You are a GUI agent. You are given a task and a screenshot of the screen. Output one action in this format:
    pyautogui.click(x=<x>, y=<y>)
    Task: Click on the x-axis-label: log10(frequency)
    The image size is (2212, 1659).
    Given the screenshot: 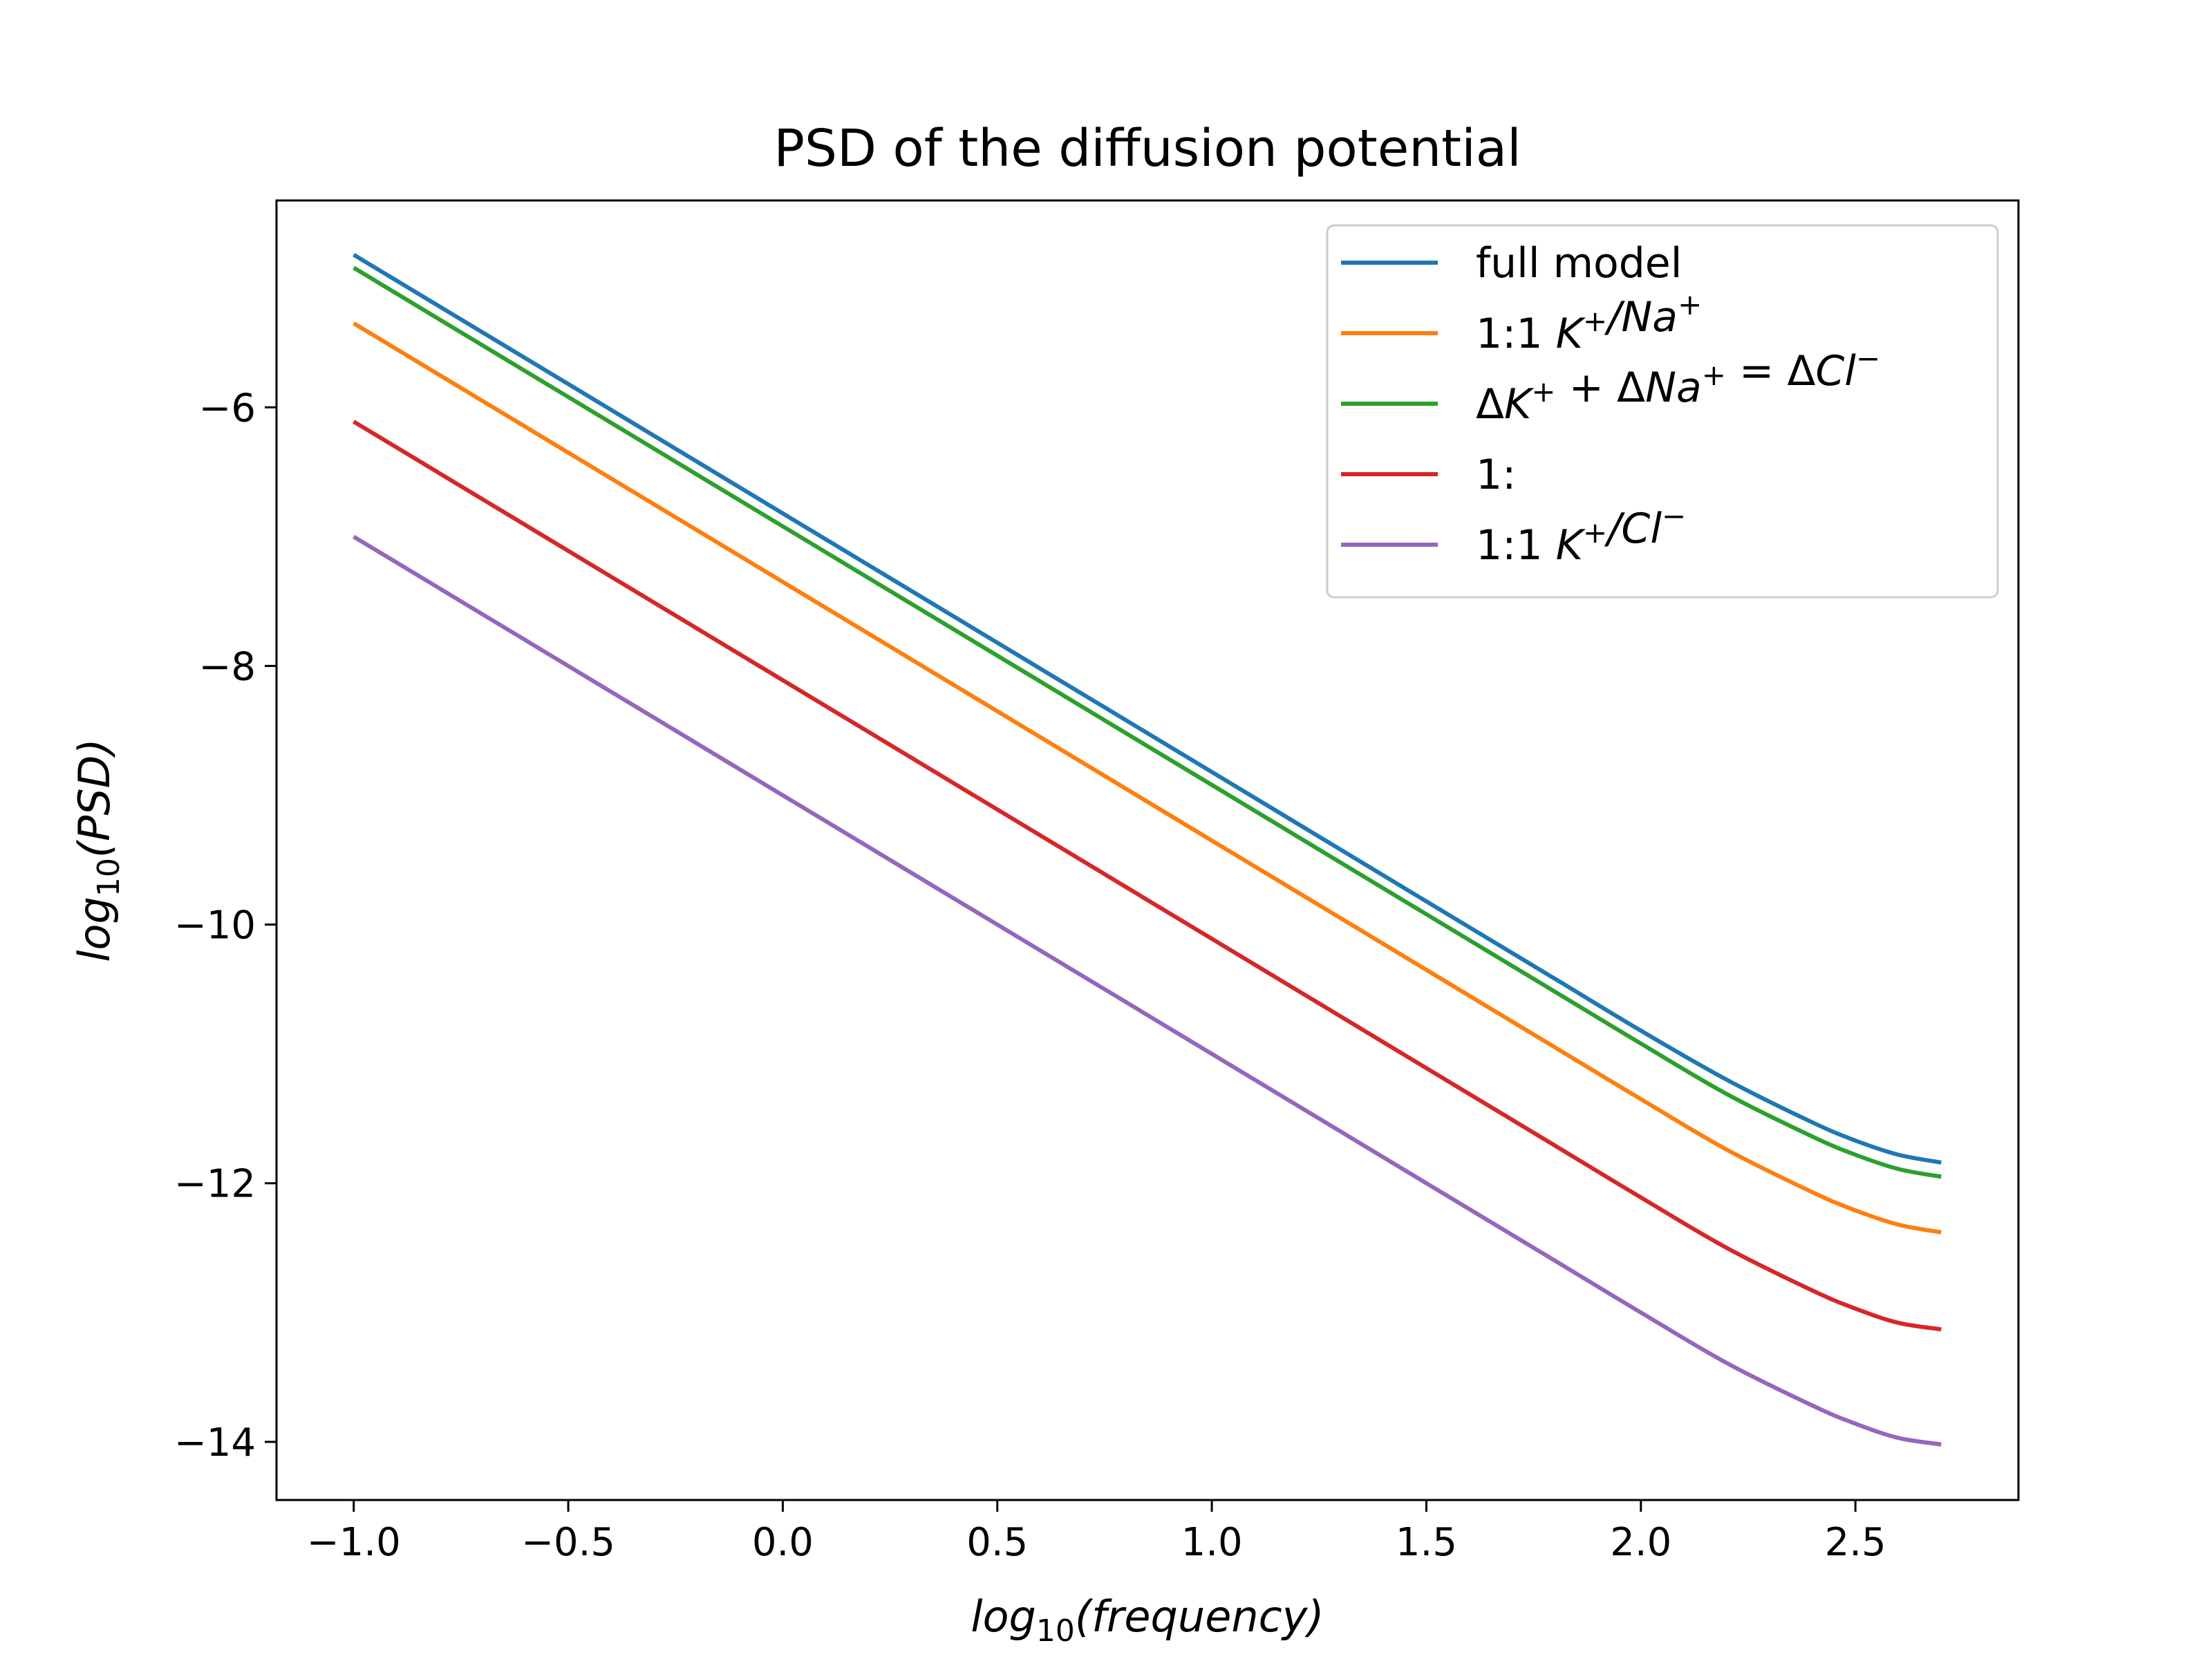 What is the action you would take?
    pyautogui.click(x=1147, y=1620)
    